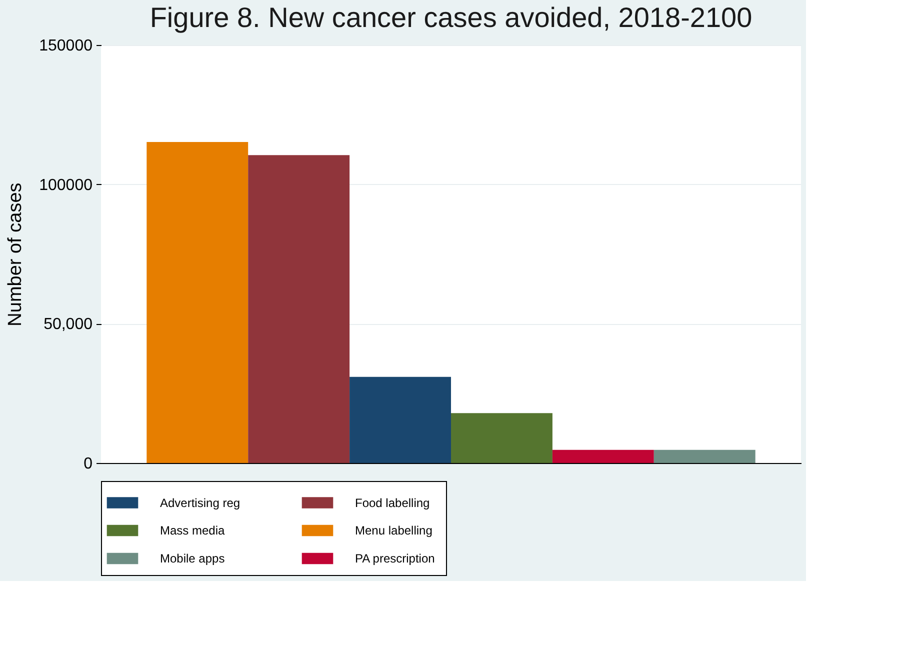  I want to click on y-tick-label: 0, so click(88, 464).